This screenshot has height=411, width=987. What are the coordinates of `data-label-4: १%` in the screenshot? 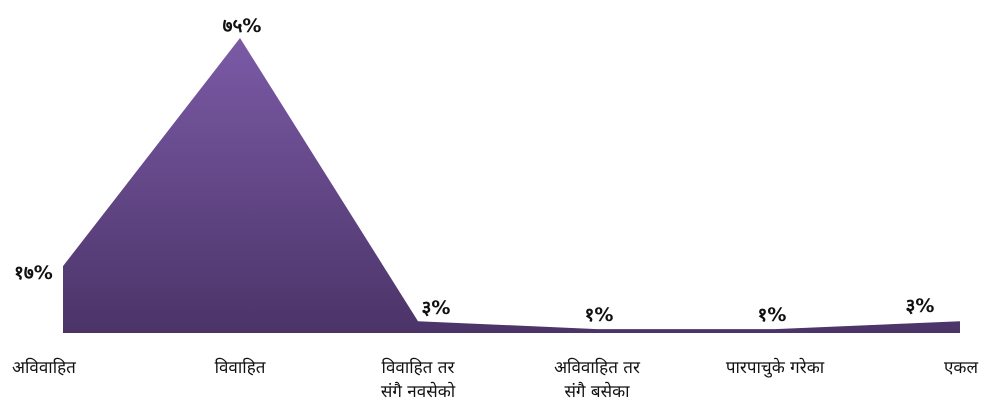 It's located at (772, 315).